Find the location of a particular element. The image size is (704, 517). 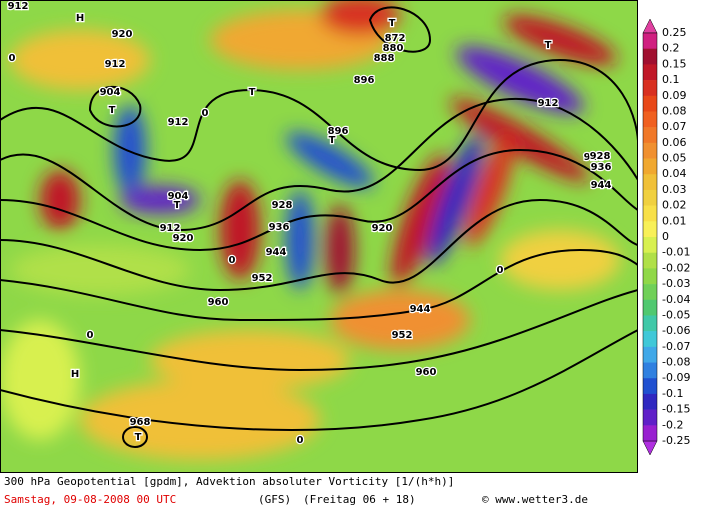

colorbar-label: 0.08 is located at coordinates (674, 110).